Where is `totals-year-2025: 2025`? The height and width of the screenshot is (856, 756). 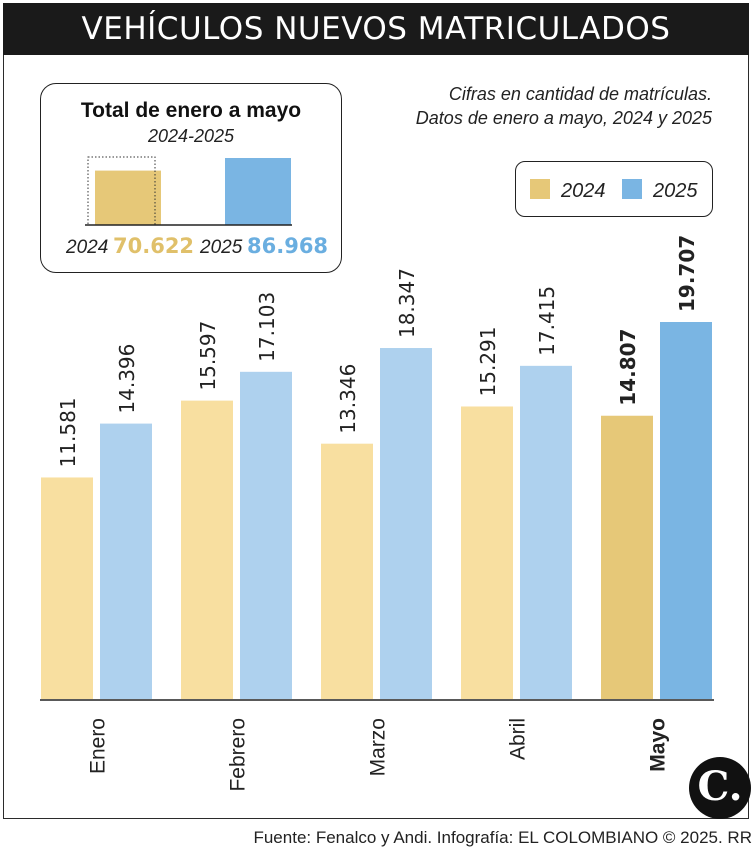 totals-year-2025: 2025 is located at coordinates (221, 247).